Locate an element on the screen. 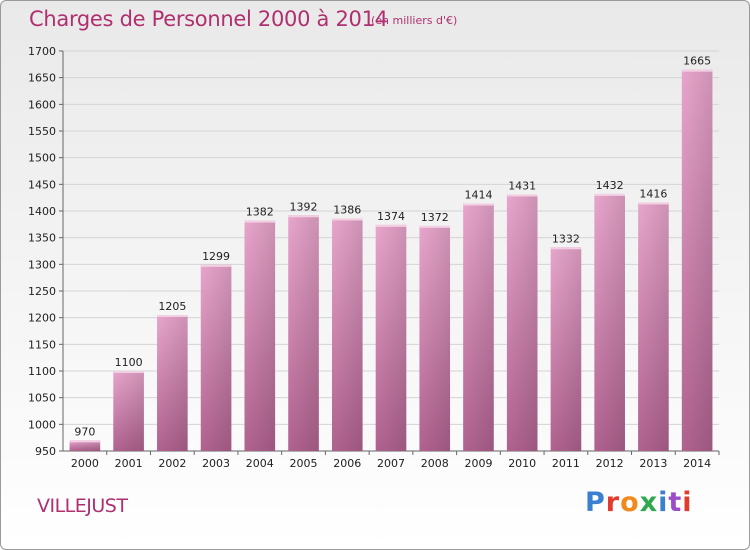  chart-title: Charges de Personnel 2000 à 2014 is located at coordinates (208, 19).